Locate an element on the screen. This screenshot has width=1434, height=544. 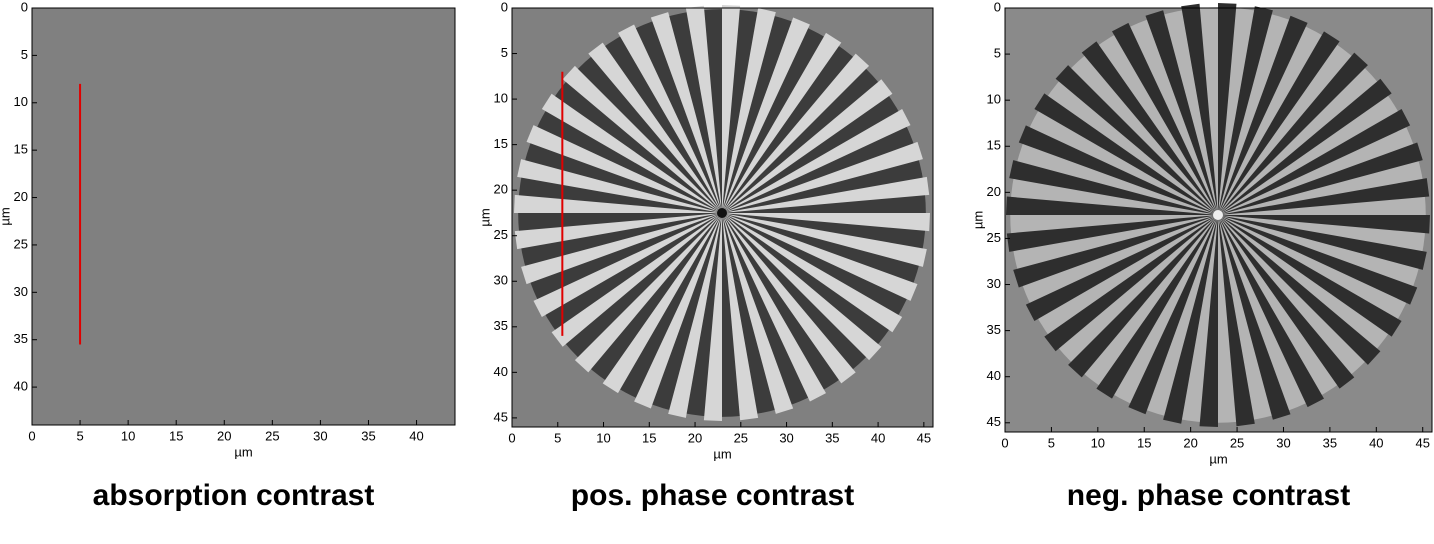
caption: pos. phase contrast is located at coordinates (712, 495).